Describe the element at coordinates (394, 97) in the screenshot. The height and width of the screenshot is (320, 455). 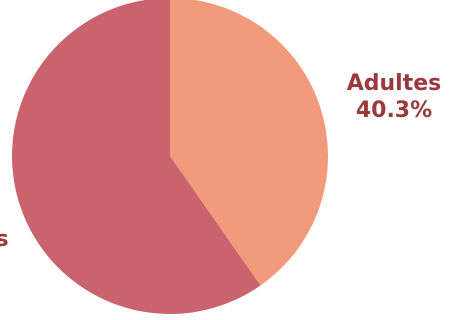
I see `slice-label-adultes: Adultes 40.3%` at that location.